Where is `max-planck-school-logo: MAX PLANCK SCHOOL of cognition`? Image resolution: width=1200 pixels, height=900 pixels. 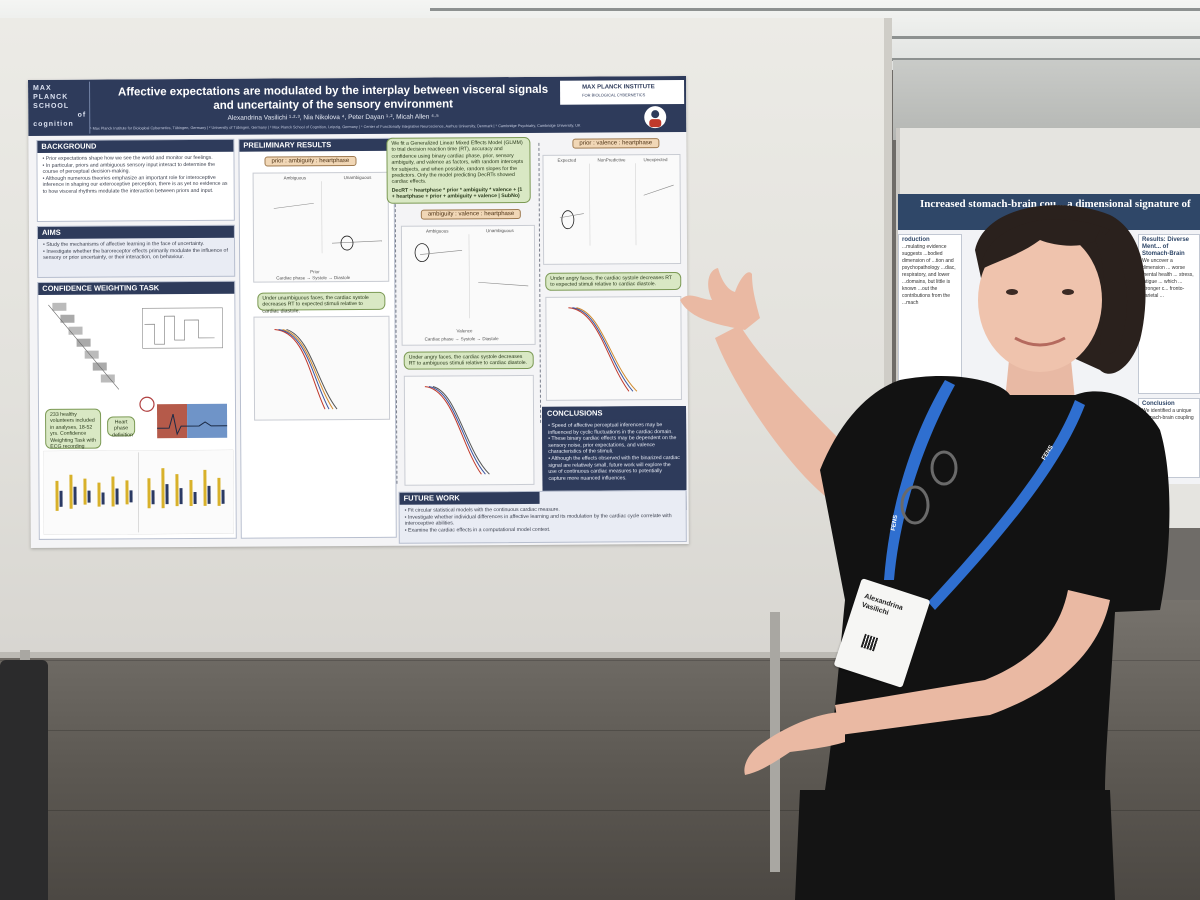
max-planck-school-logo: MAX PLANCK SCHOOL of cognition is located at coordinates (60, 107).